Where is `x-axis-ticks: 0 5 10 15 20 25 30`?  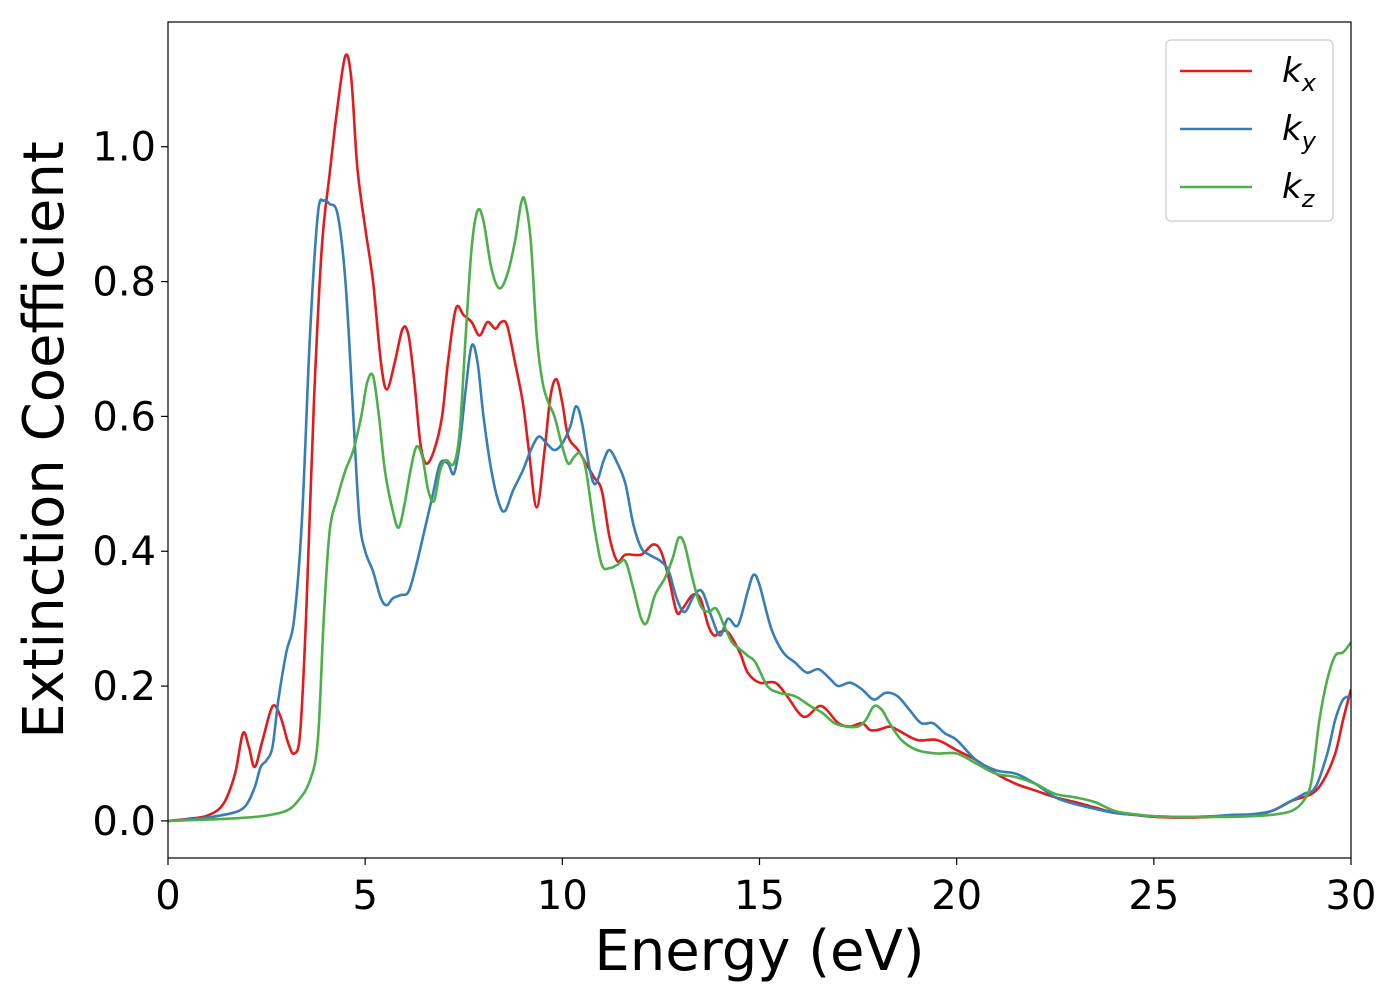
x-axis-ticks: 0 5 10 15 20 25 30 is located at coordinates (765, 888).